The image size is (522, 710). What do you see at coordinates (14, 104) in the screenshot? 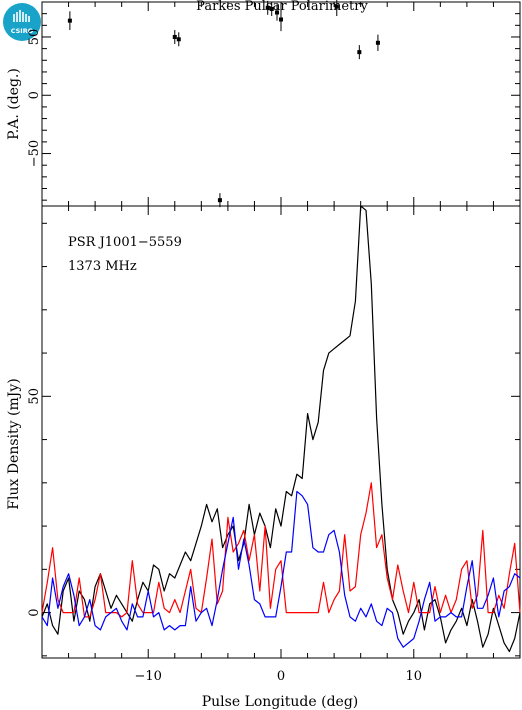
I see `pa-axis-label: P.A. (deg.)` at bounding box center [14, 104].